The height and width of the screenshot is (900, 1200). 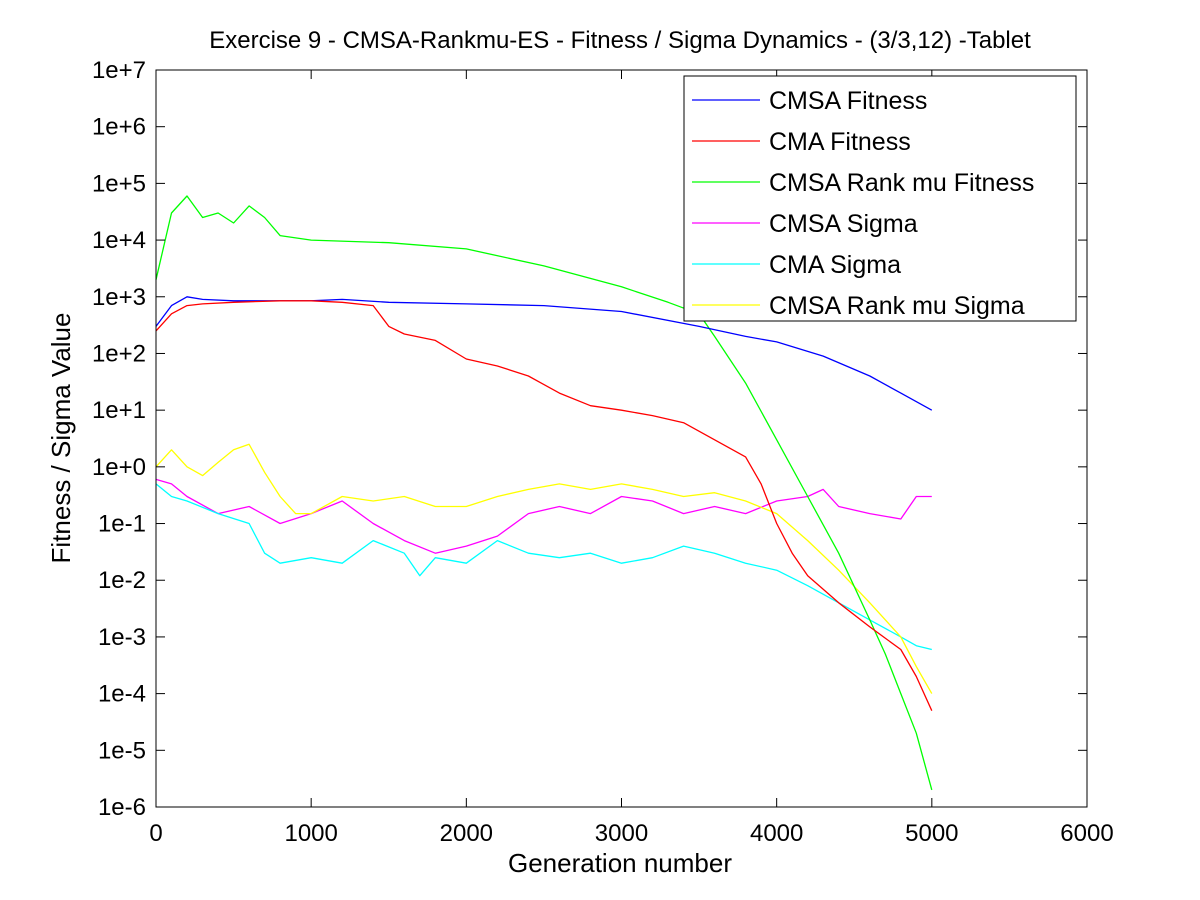 I want to click on series-line-cmsa-fitness, so click(x=544, y=353).